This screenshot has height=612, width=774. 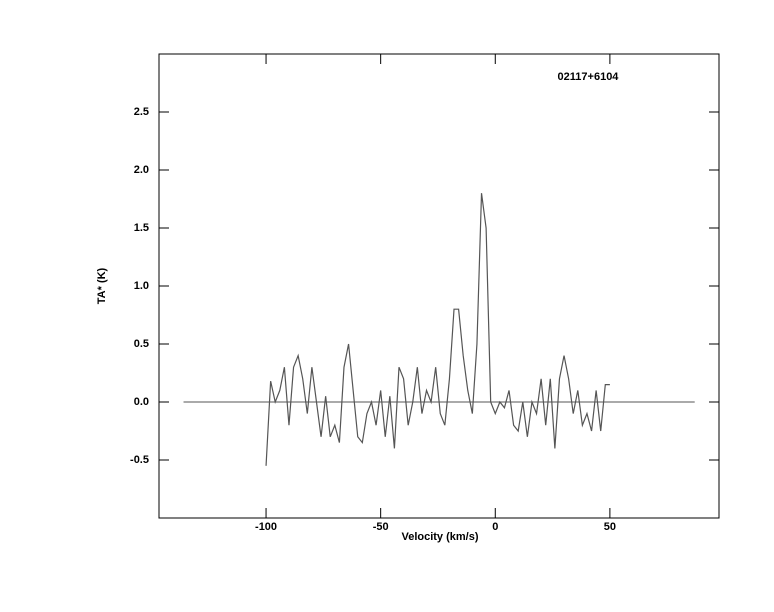 I want to click on x-tick-label: 0, so click(x=495, y=527).